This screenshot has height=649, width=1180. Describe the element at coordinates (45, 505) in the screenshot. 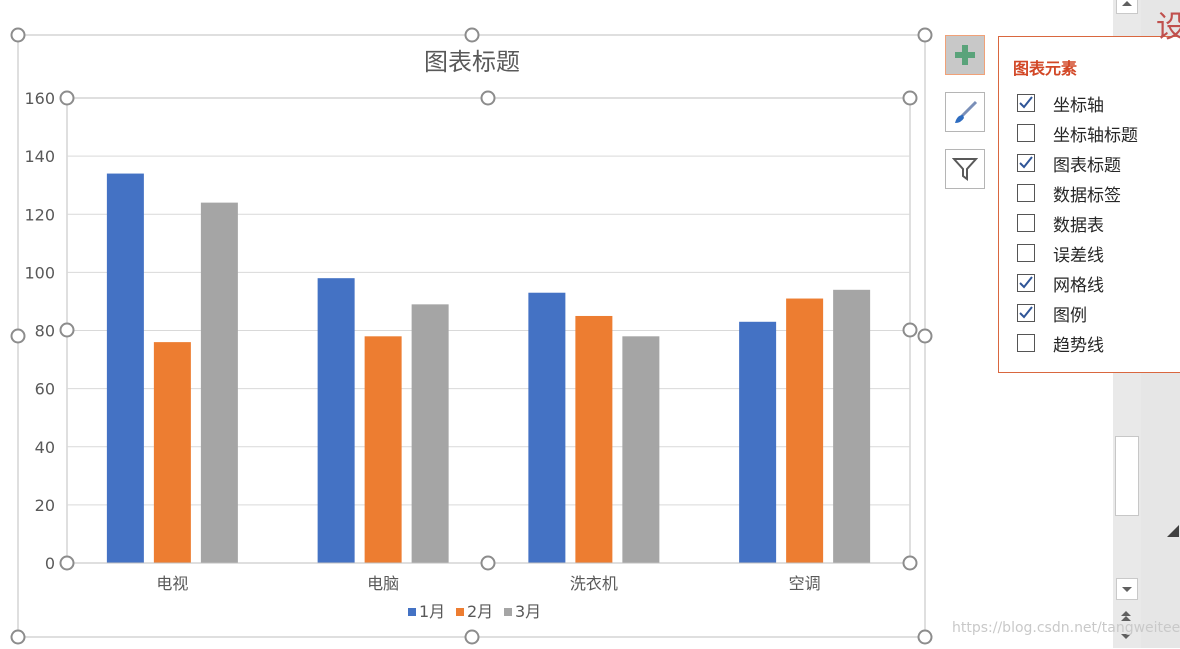

I see `y-tick-label: 20` at that location.